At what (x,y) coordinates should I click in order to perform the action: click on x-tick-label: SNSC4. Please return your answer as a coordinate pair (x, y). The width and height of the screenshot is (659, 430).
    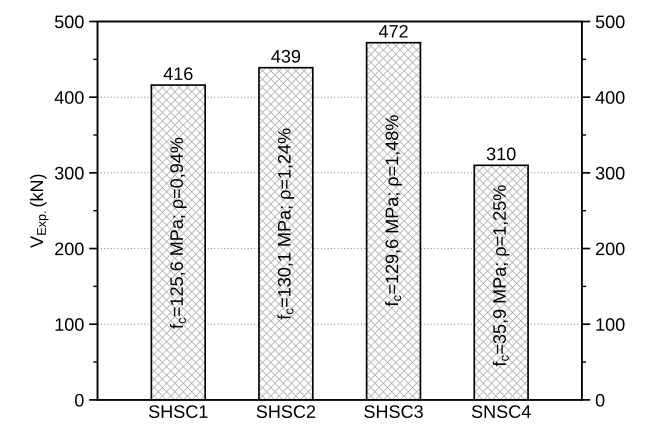
    Looking at the image, I should click on (501, 411).